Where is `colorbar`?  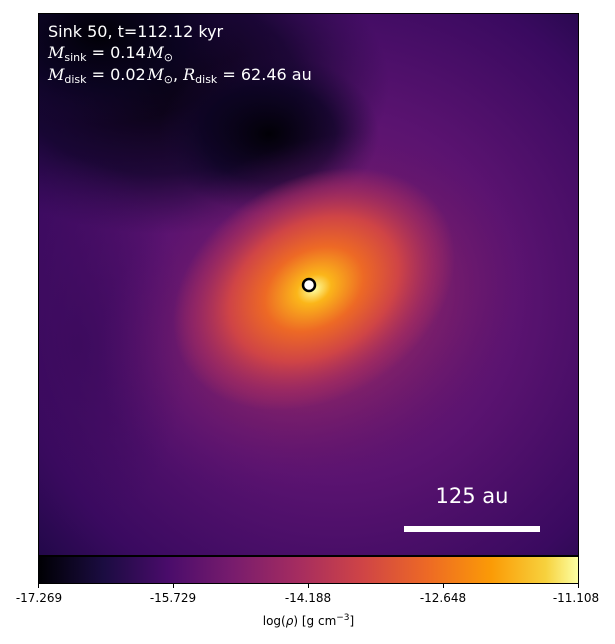
colorbar is located at coordinates (308, 570).